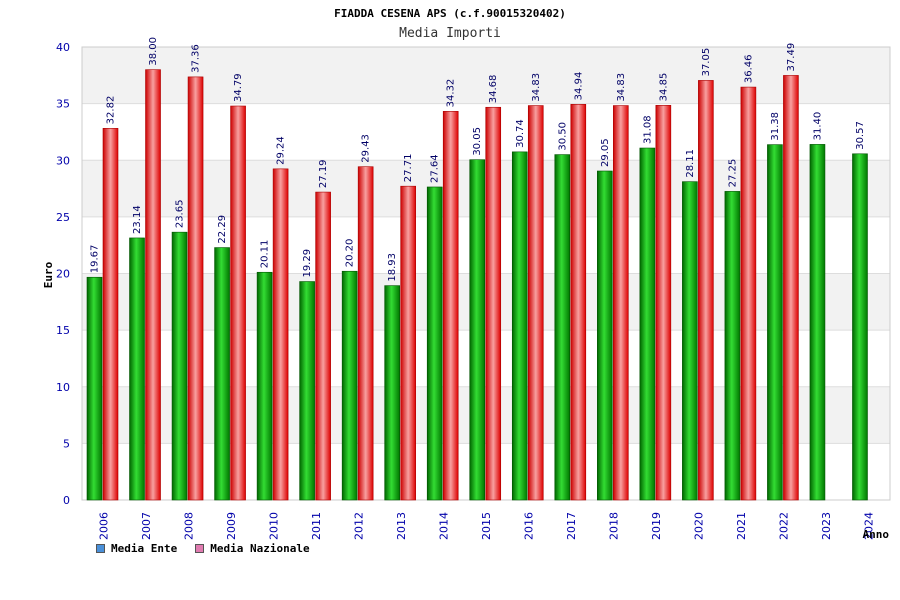 This screenshot has width=900, height=600. Describe the element at coordinates (876, 534) in the screenshot. I see `x-axis-label: Anno` at that location.